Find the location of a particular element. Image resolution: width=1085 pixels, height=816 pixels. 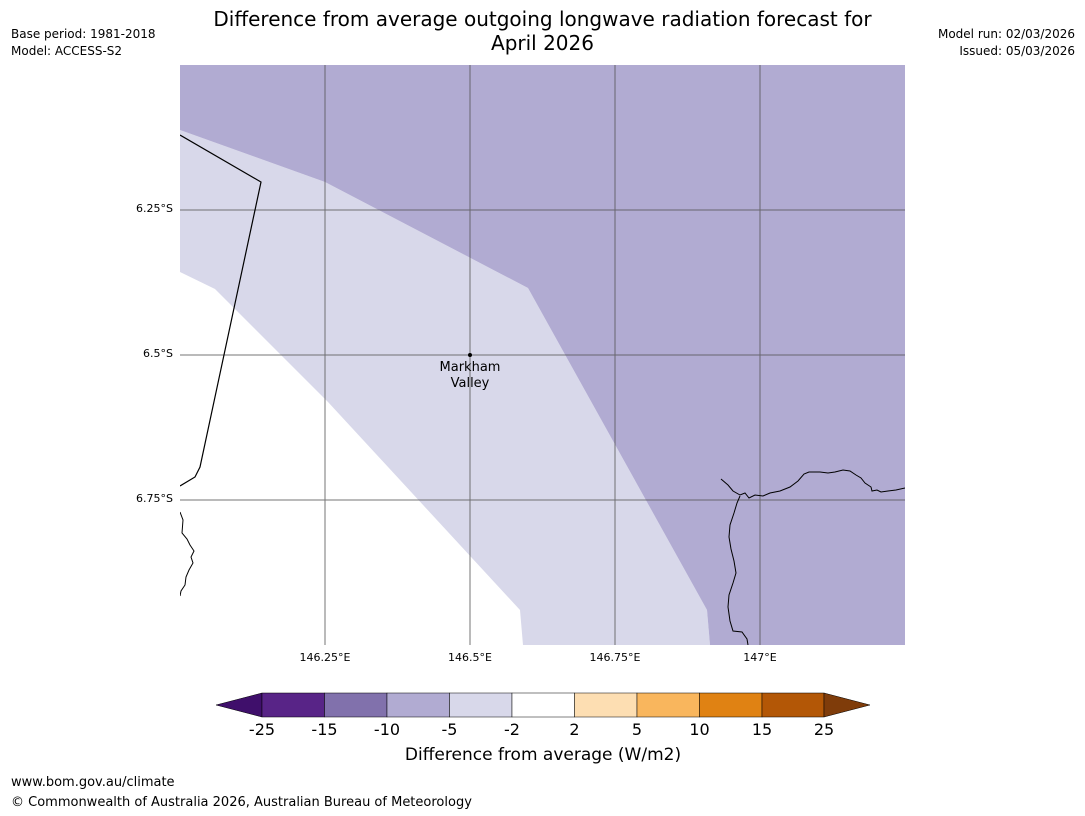

base-period: Base period: 1981-2018 is located at coordinates (83, 34).